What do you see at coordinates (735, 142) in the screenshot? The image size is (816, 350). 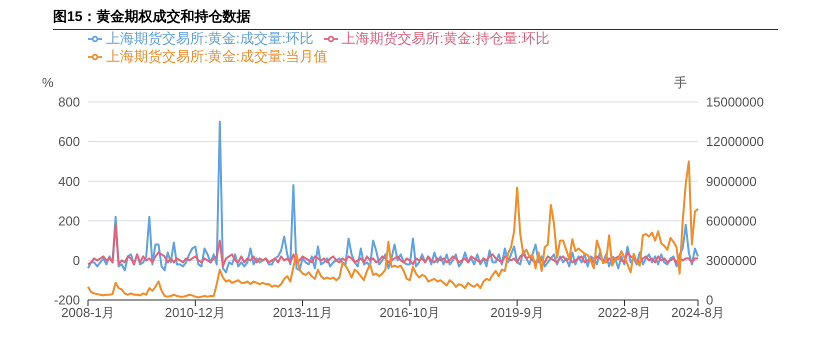 I see `y2-tick-label: 12000000` at bounding box center [735, 142].